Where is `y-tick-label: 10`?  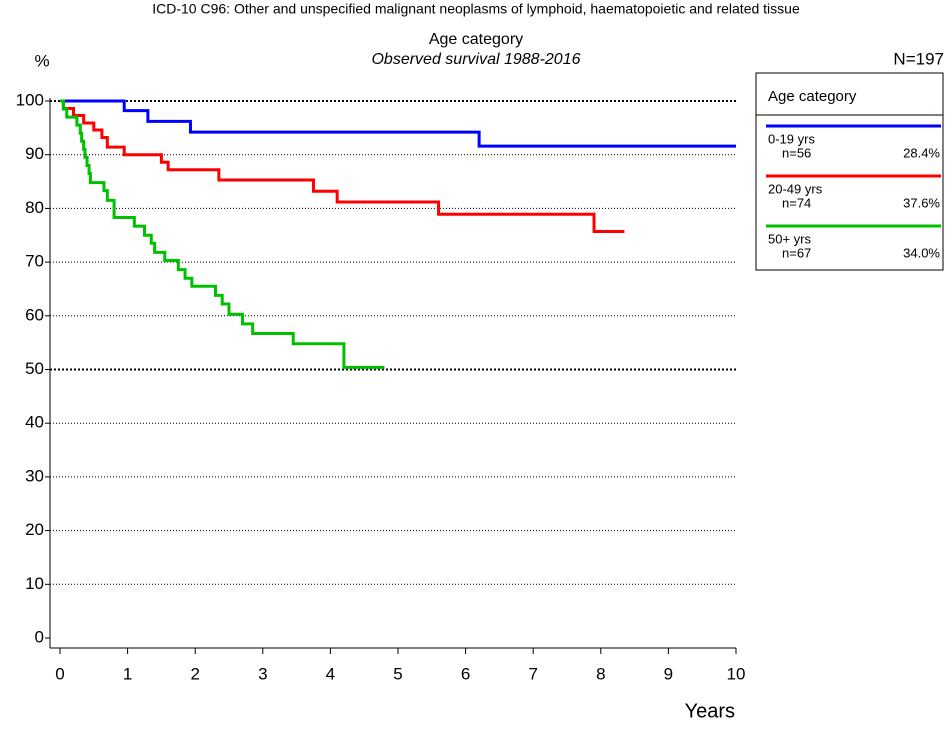
y-tick-label: 10 is located at coordinates (34, 583).